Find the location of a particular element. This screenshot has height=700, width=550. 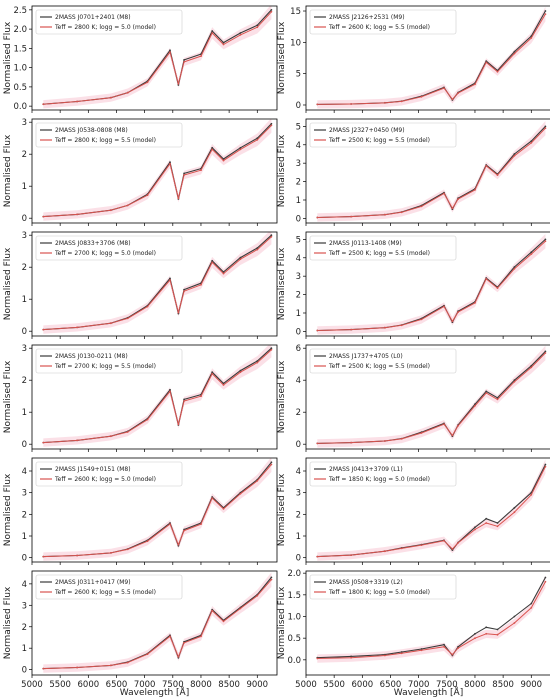

y-tick-label: 1 is located at coordinates (24, 187).